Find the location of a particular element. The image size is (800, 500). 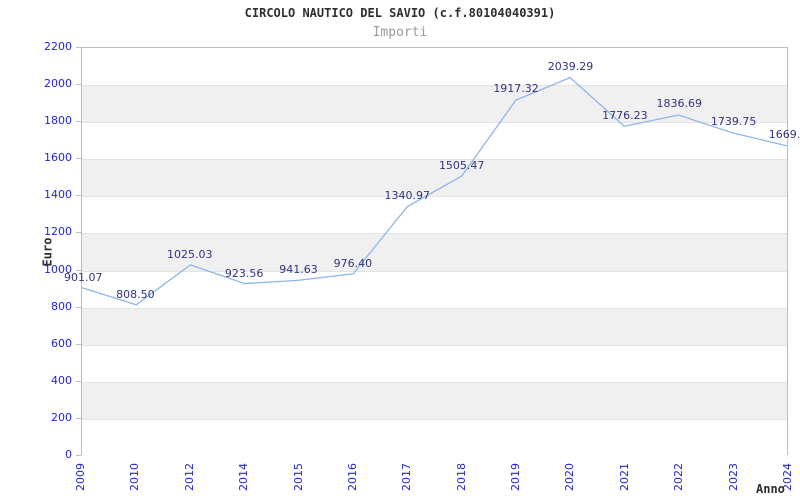

data-point-label: 2039.29 is located at coordinates (570, 66).